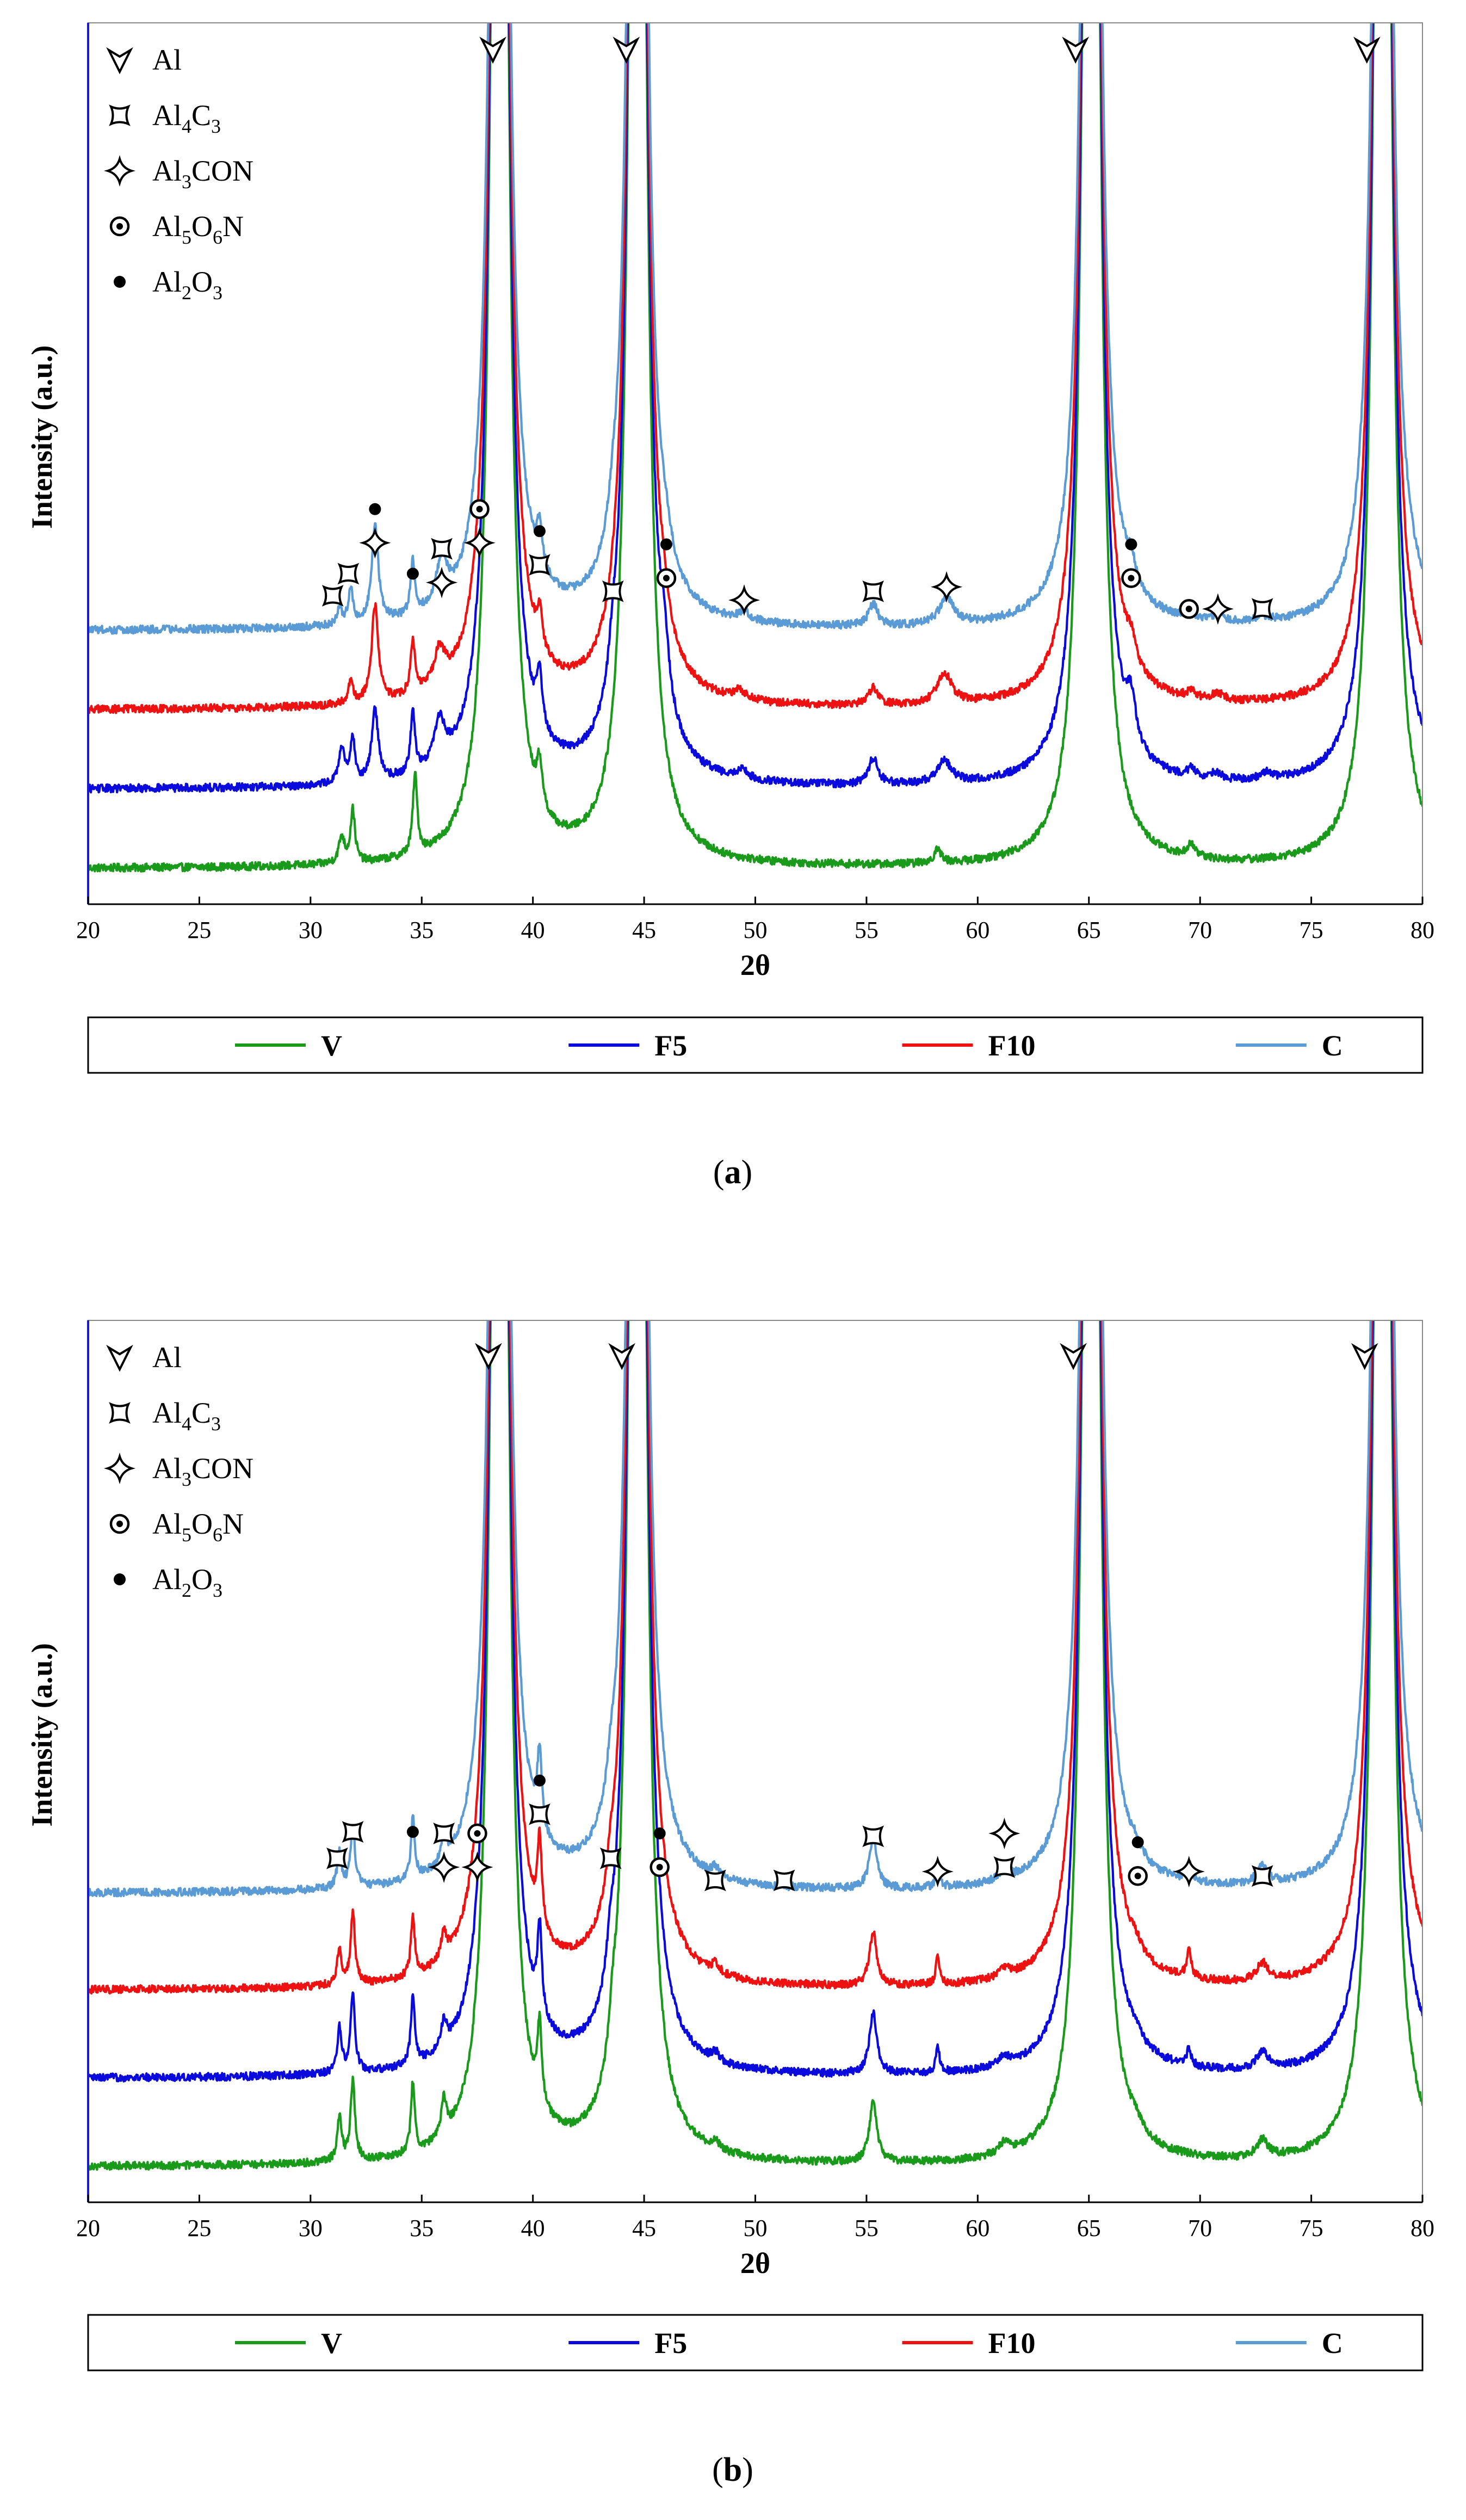 This screenshot has width=1466, height=2520. I want to click on legend-label-v: V, so click(331, 2343).